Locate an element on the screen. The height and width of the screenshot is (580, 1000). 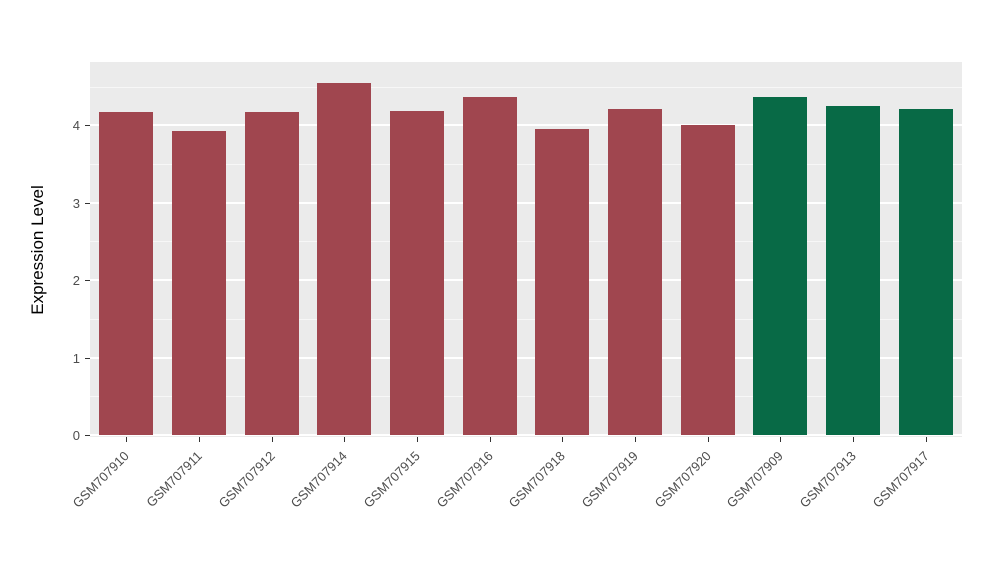
x-tick-label: GSM707912 is located at coordinates (246, 479).